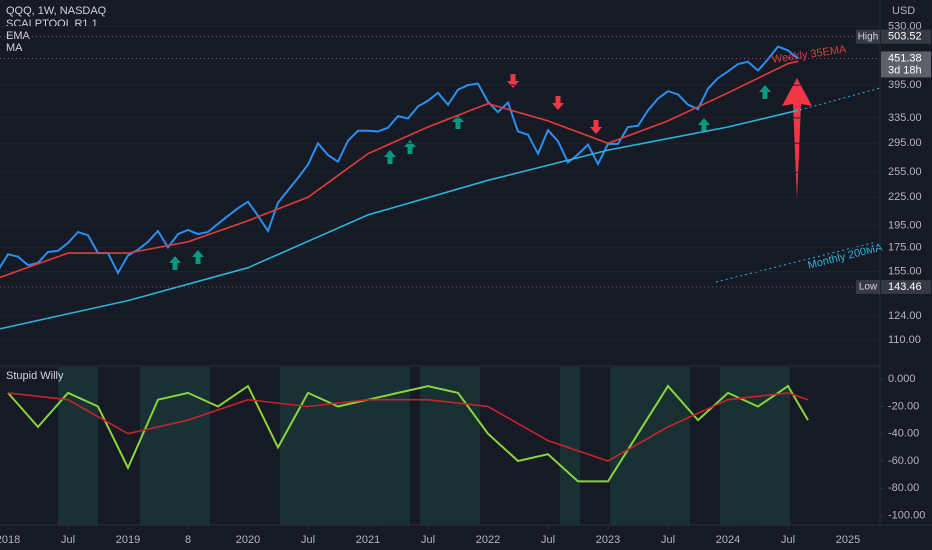 The width and height of the screenshot is (932, 550). I want to click on y-tick-label: 295.00, so click(905, 143).